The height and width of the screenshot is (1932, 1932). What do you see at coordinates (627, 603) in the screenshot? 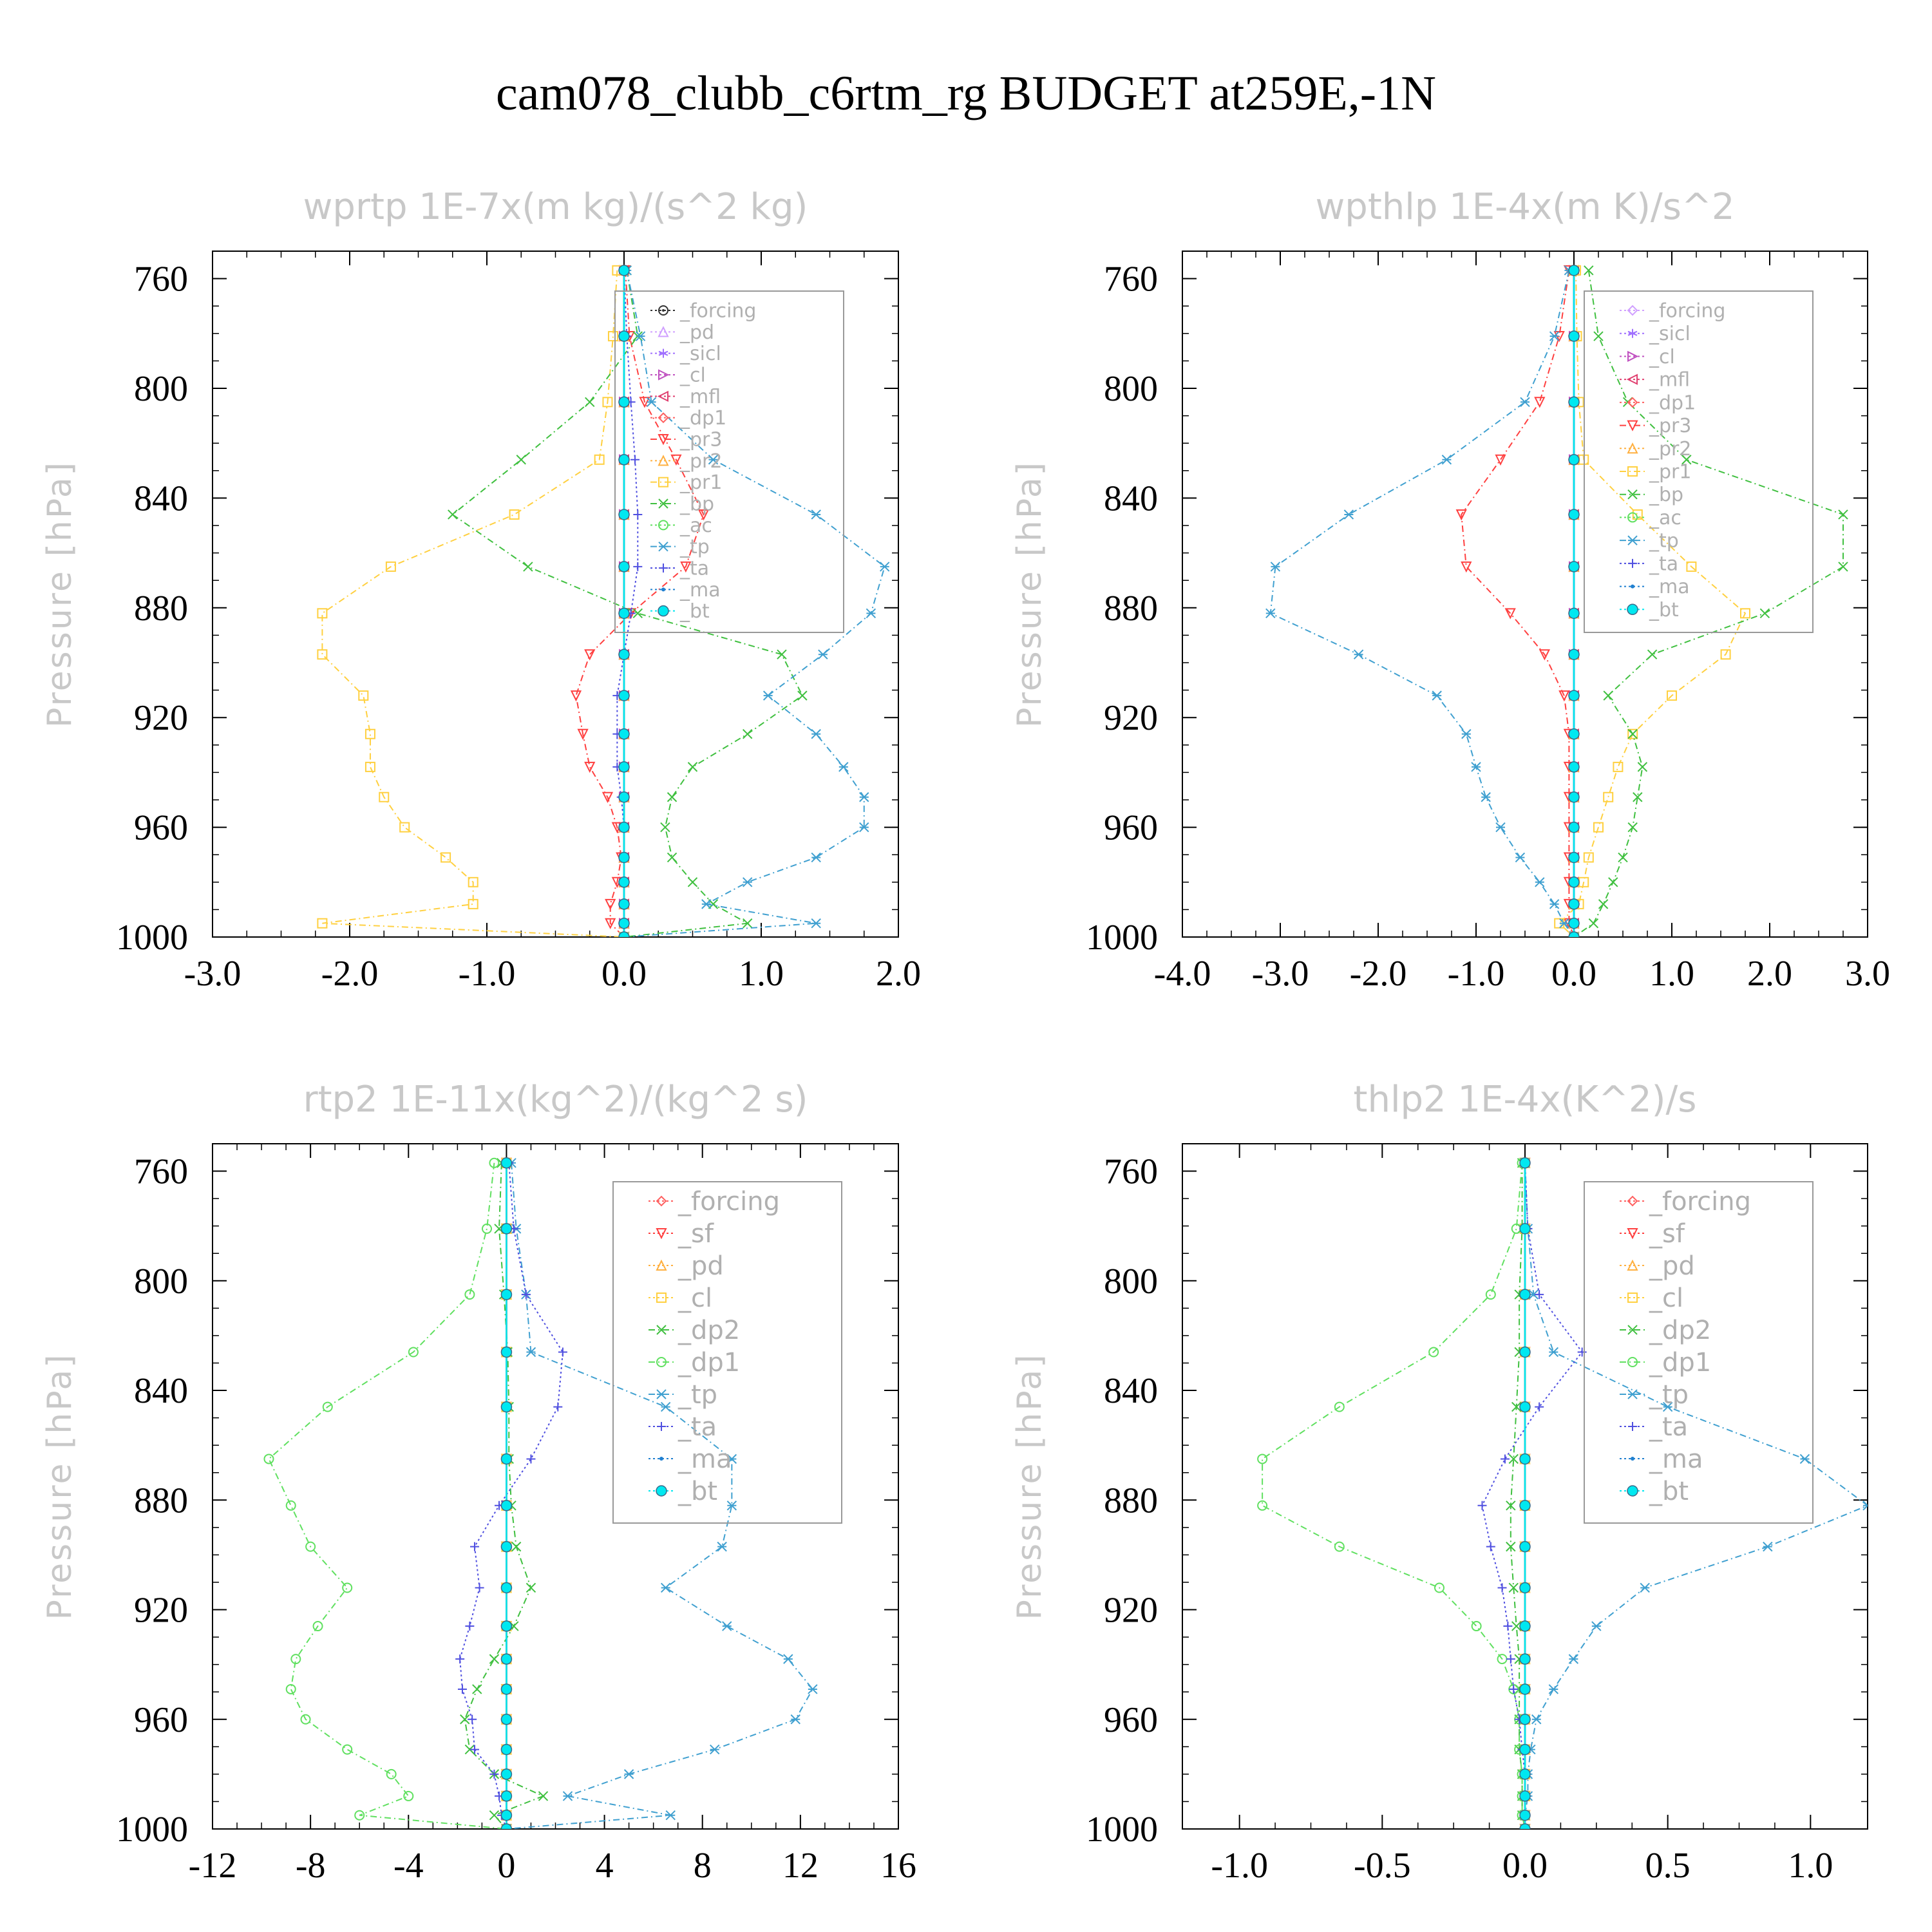
I see `series-line-ta` at bounding box center [627, 603].